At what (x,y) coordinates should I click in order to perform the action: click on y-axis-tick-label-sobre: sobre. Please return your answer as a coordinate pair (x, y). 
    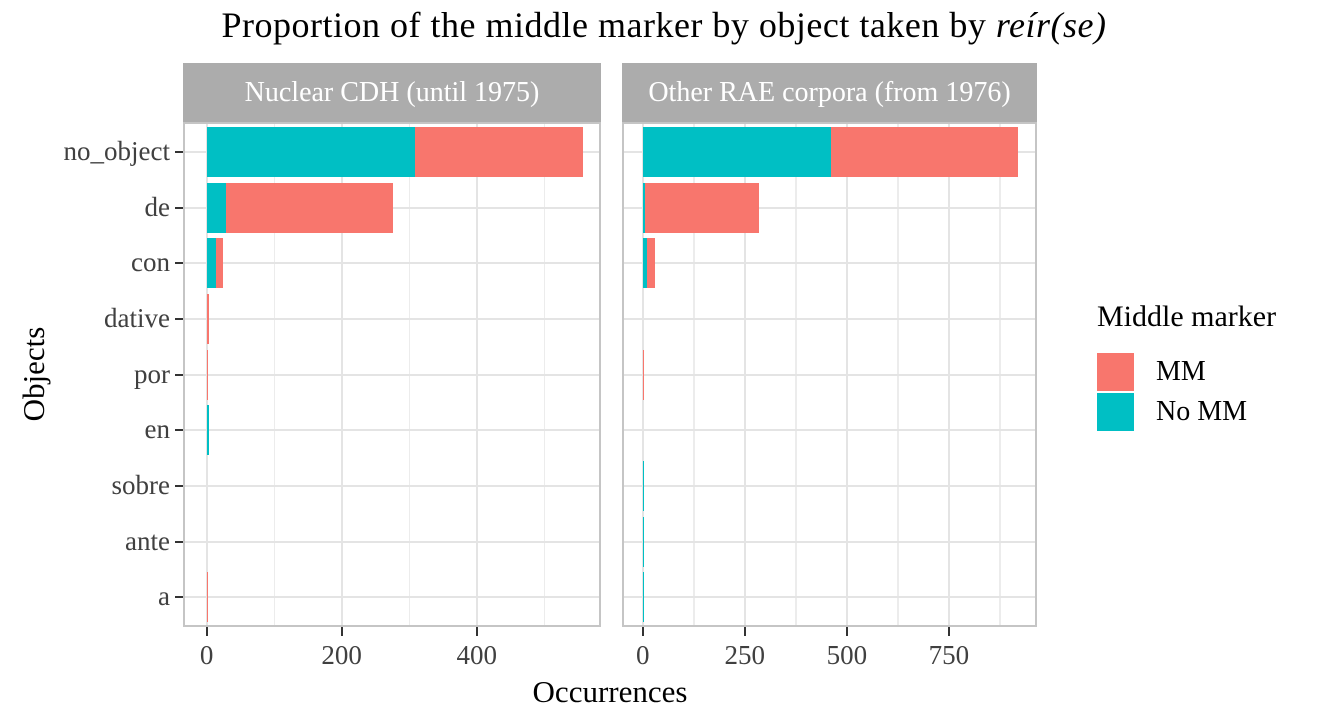
    Looking at the image, I should click on (140, 484).